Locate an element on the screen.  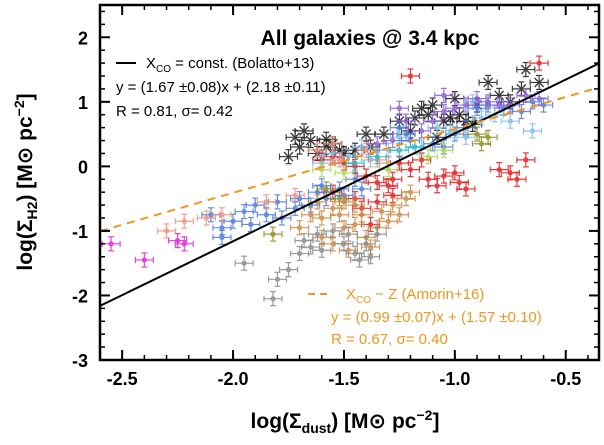
x-tick-label: -1.5 is located at coordinates (343, 379).